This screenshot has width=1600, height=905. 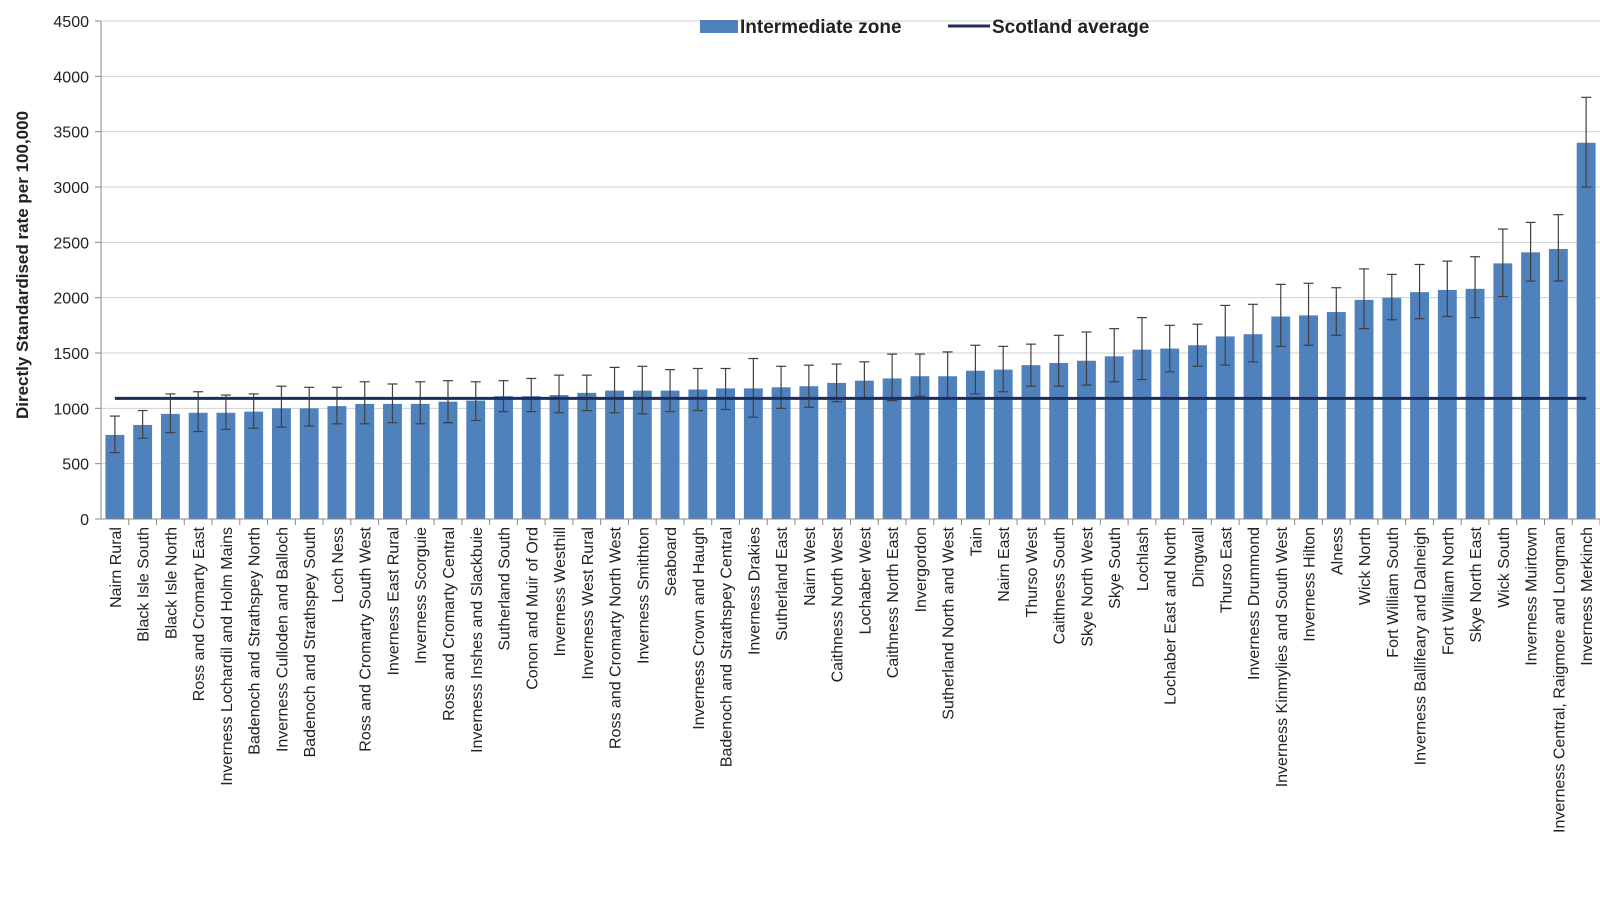 What do you see at coordinates (719, 26) in the screenshot?
I see `legend-swatch-intermediate-zone` at bounding box center [719, 26].